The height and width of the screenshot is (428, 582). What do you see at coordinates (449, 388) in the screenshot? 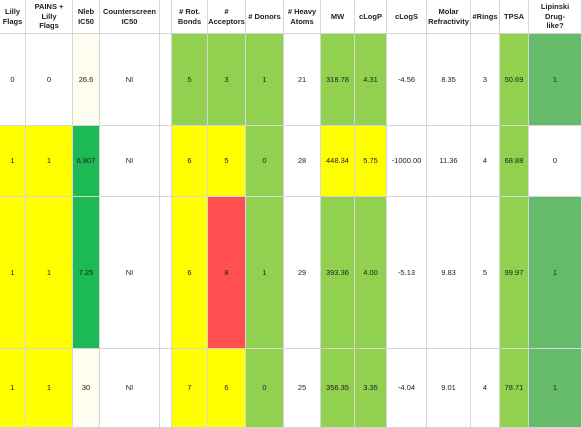
I see `cell-mr: 9.01` at bounding box center [449, 388].